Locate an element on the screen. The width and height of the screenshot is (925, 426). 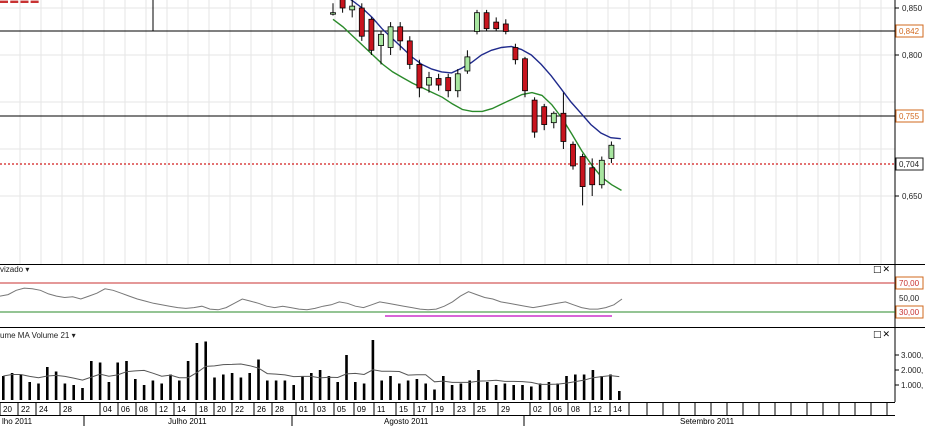
indicator-pane: 70,00 50,00 30,00 is located at coordinates (462, 296).